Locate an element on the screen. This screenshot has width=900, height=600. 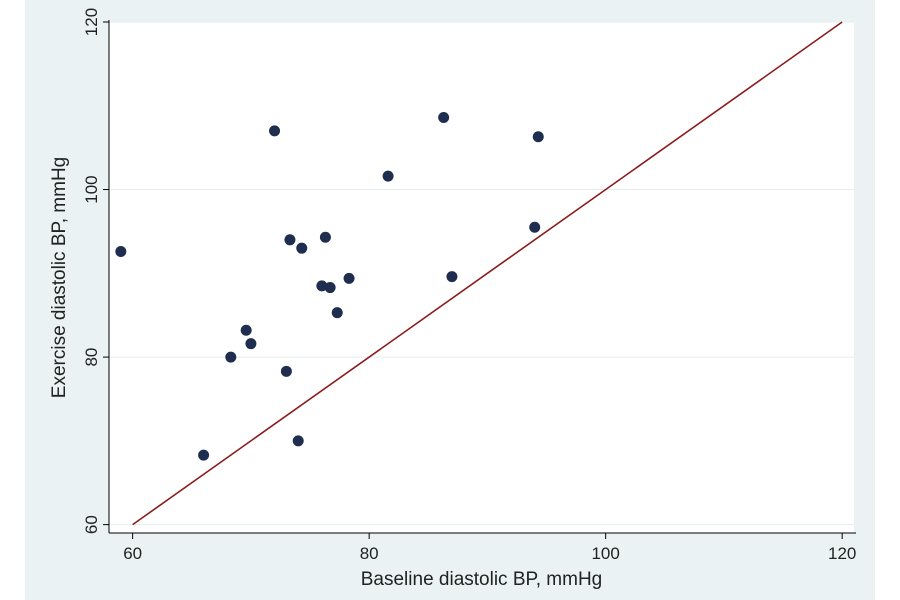
y-tick-label-120: 120 is located at coordinates (91, 22).